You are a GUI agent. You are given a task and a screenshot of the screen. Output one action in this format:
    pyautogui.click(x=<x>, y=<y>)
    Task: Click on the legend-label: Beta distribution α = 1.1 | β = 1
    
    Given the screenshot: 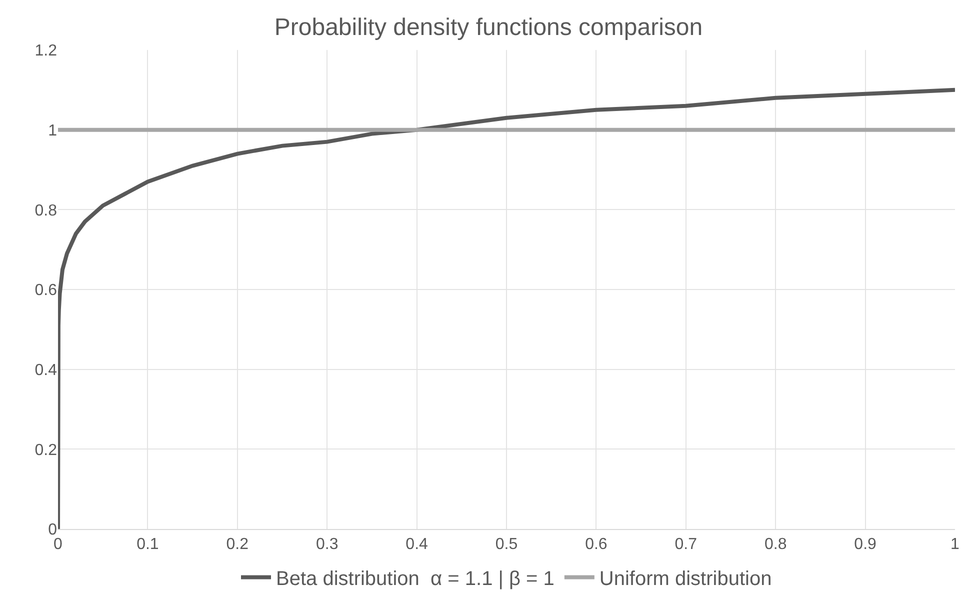 What is the action you would take?
    pyautogui.click(x=415, y=579)
    